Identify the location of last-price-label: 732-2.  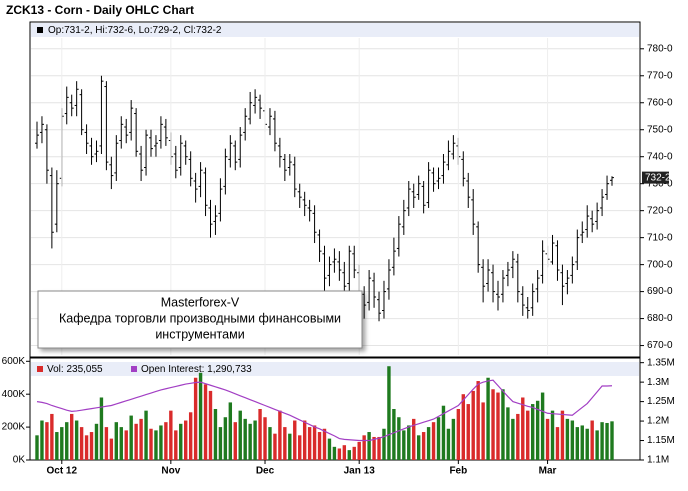
(658, 177).